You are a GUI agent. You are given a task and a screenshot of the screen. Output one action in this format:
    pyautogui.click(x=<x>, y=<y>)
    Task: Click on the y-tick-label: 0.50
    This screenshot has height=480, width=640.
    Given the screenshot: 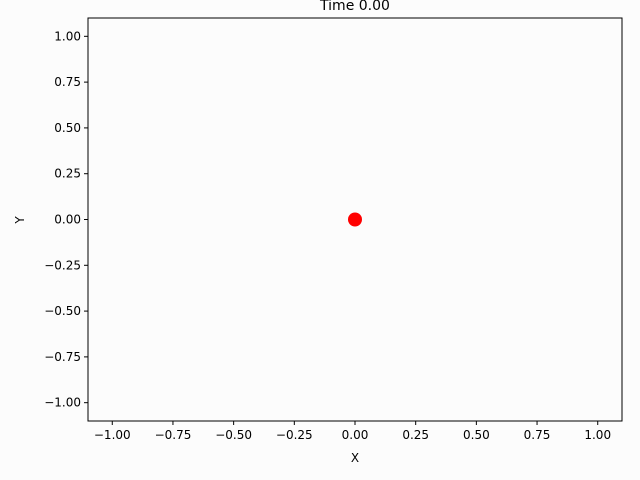 What is the action you would take?
    pyautogui.click(x=67, y=128)
    